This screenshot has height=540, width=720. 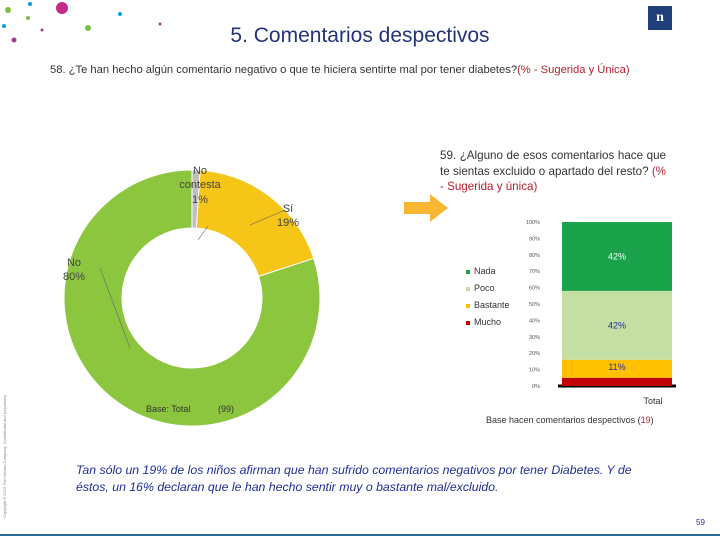 I want to click on pie-label-no-contesta: No contesta 1%, so click(x=200, y=185).